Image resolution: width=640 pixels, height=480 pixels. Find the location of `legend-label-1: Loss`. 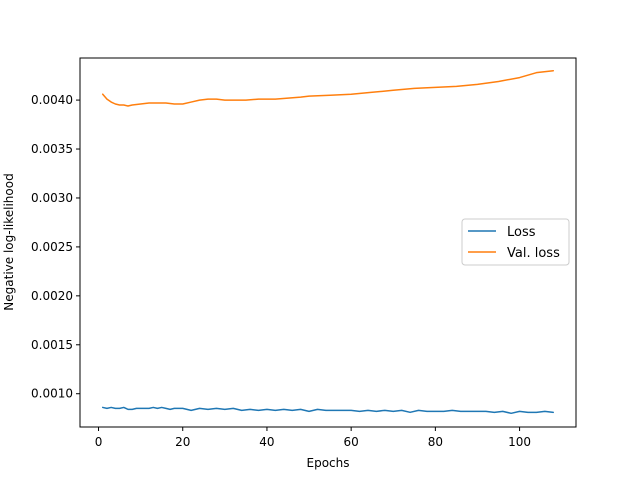

legend-label-1: Loss is located at coordinates (521, 232).